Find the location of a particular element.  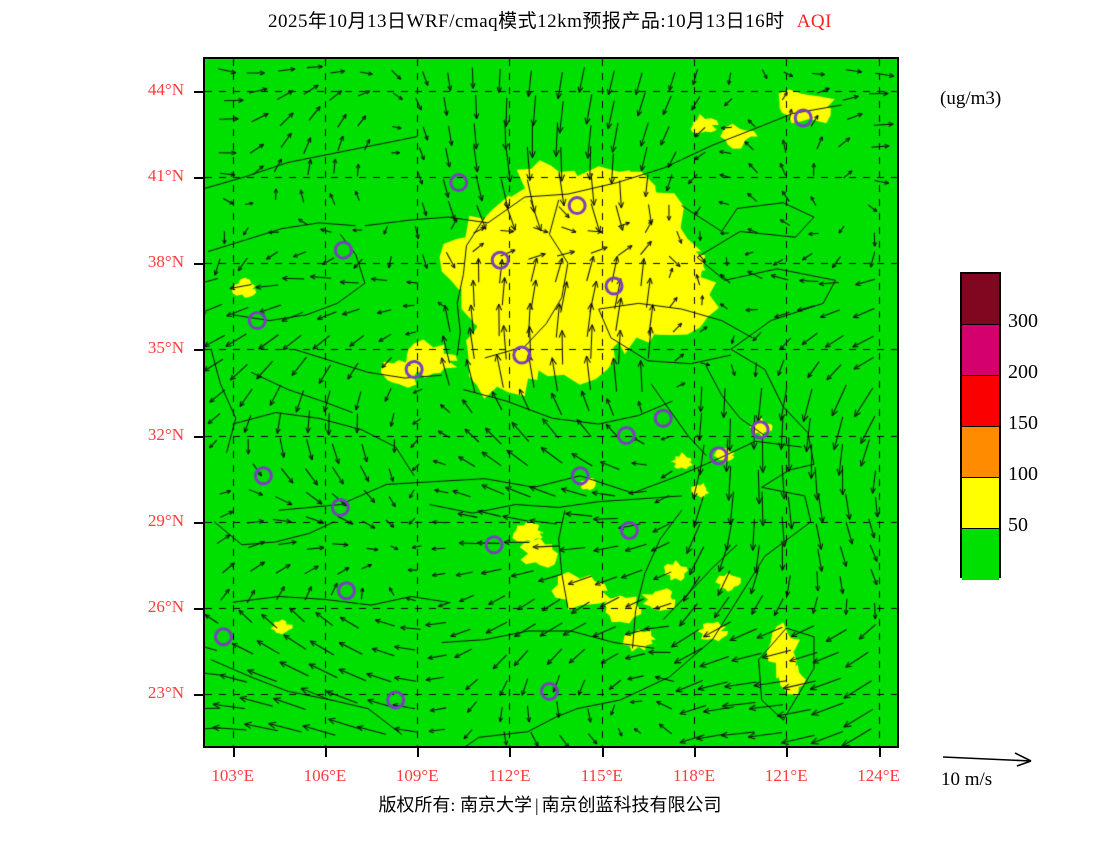

colorbar-tick-150: 150 is located at coordinates (1023, 423).